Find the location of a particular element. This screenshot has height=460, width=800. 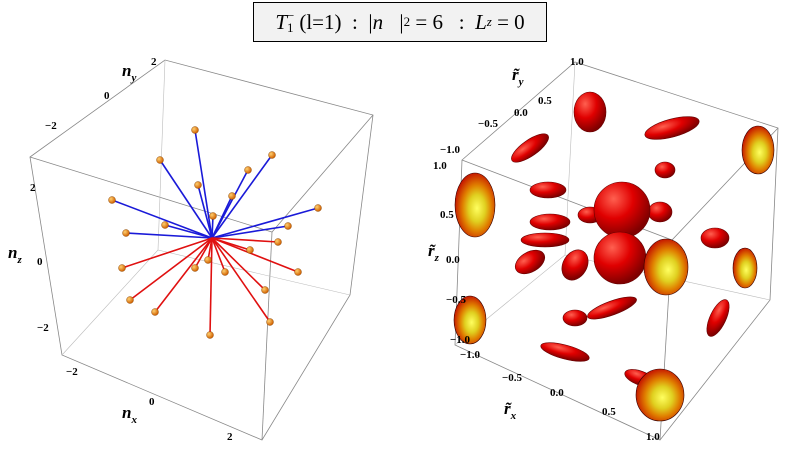

title-script: −1 is located at coordinates (291, 21).